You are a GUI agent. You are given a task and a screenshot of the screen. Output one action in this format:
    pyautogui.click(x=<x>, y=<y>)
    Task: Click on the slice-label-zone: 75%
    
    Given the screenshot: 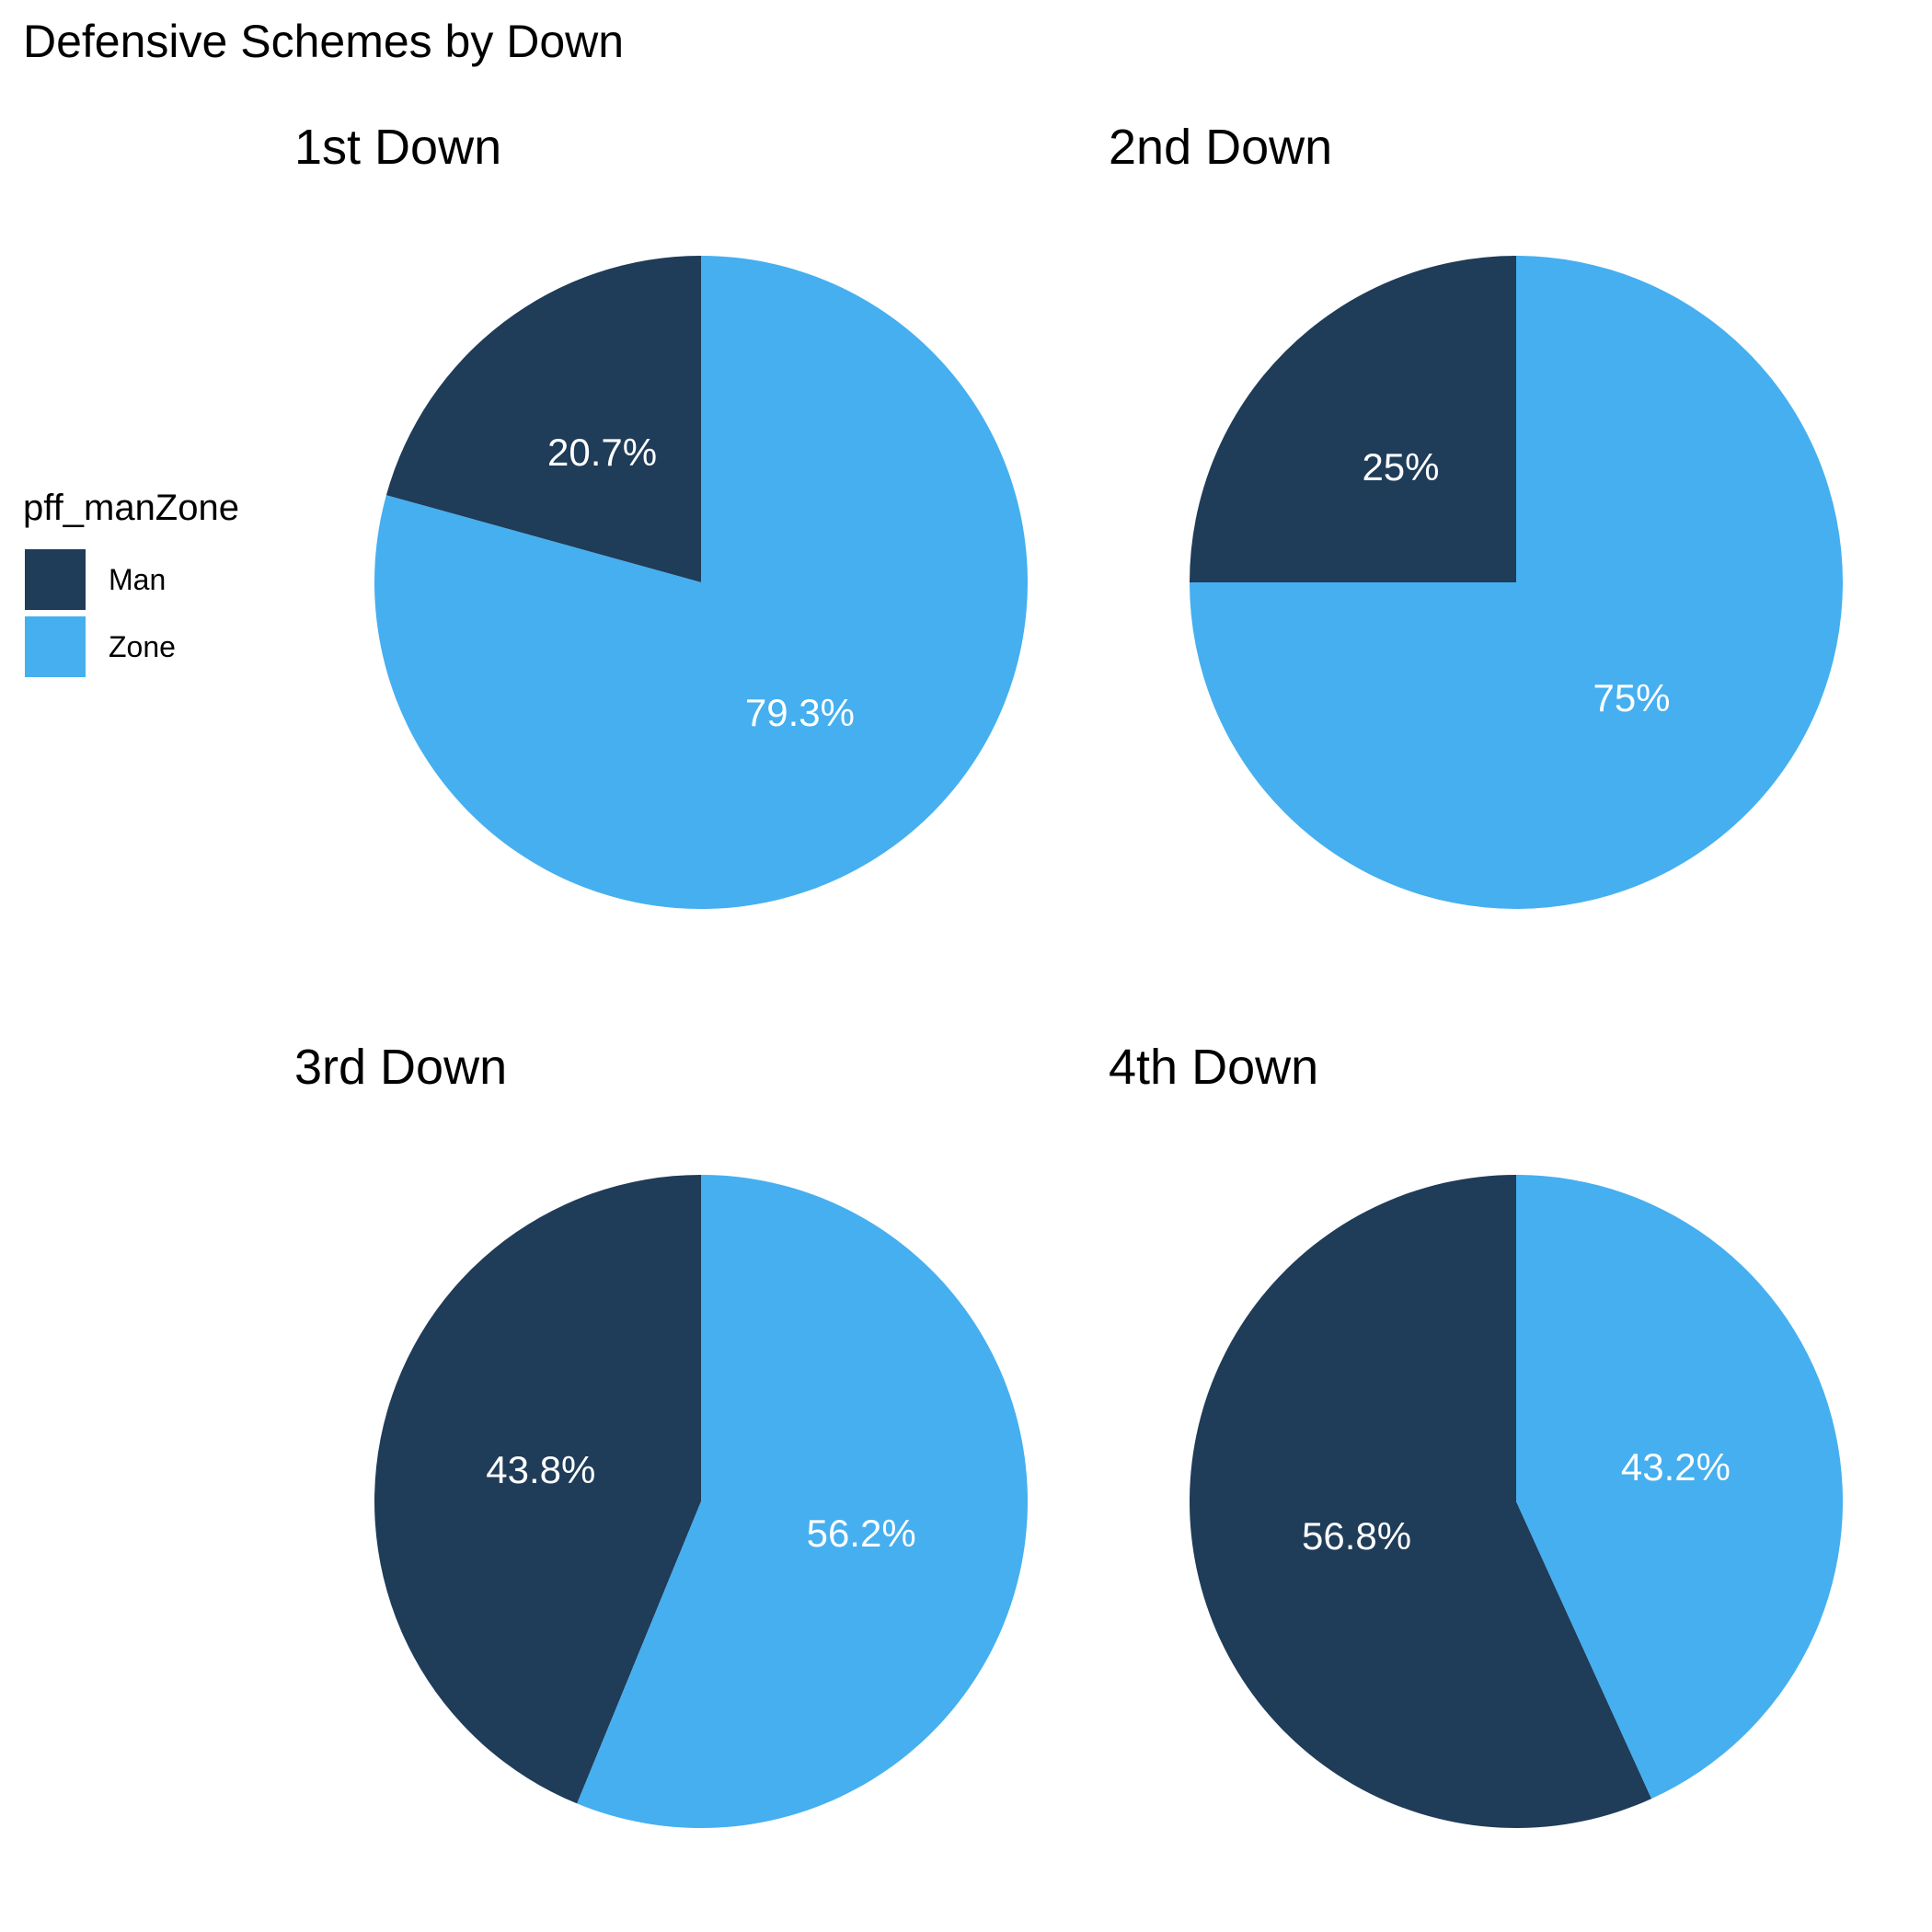 What is the action you would take?
    pyautogui.click(x=1631, y=697)
    